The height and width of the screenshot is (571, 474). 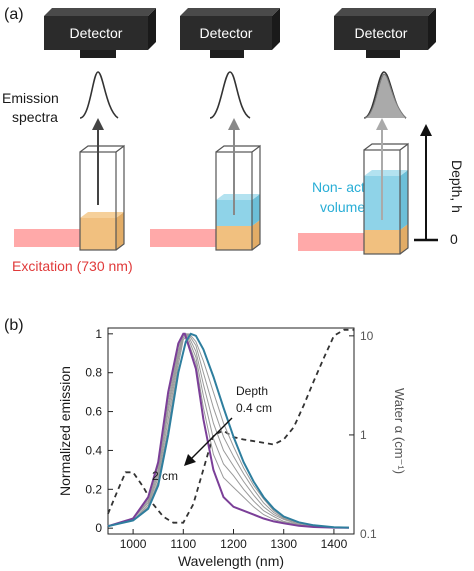 I want to click on panel-a-label: (a), so click(x=14, y=14).